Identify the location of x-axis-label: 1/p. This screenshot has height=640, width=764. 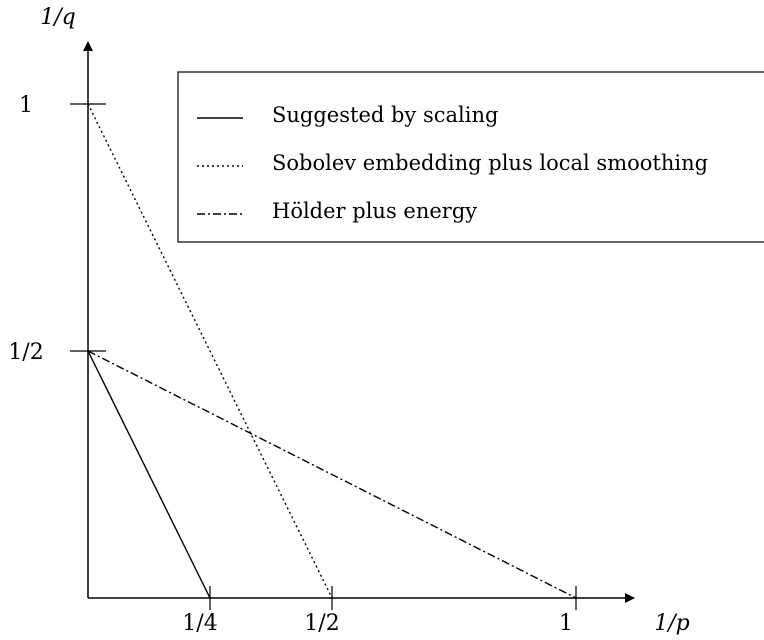
(672, 623).